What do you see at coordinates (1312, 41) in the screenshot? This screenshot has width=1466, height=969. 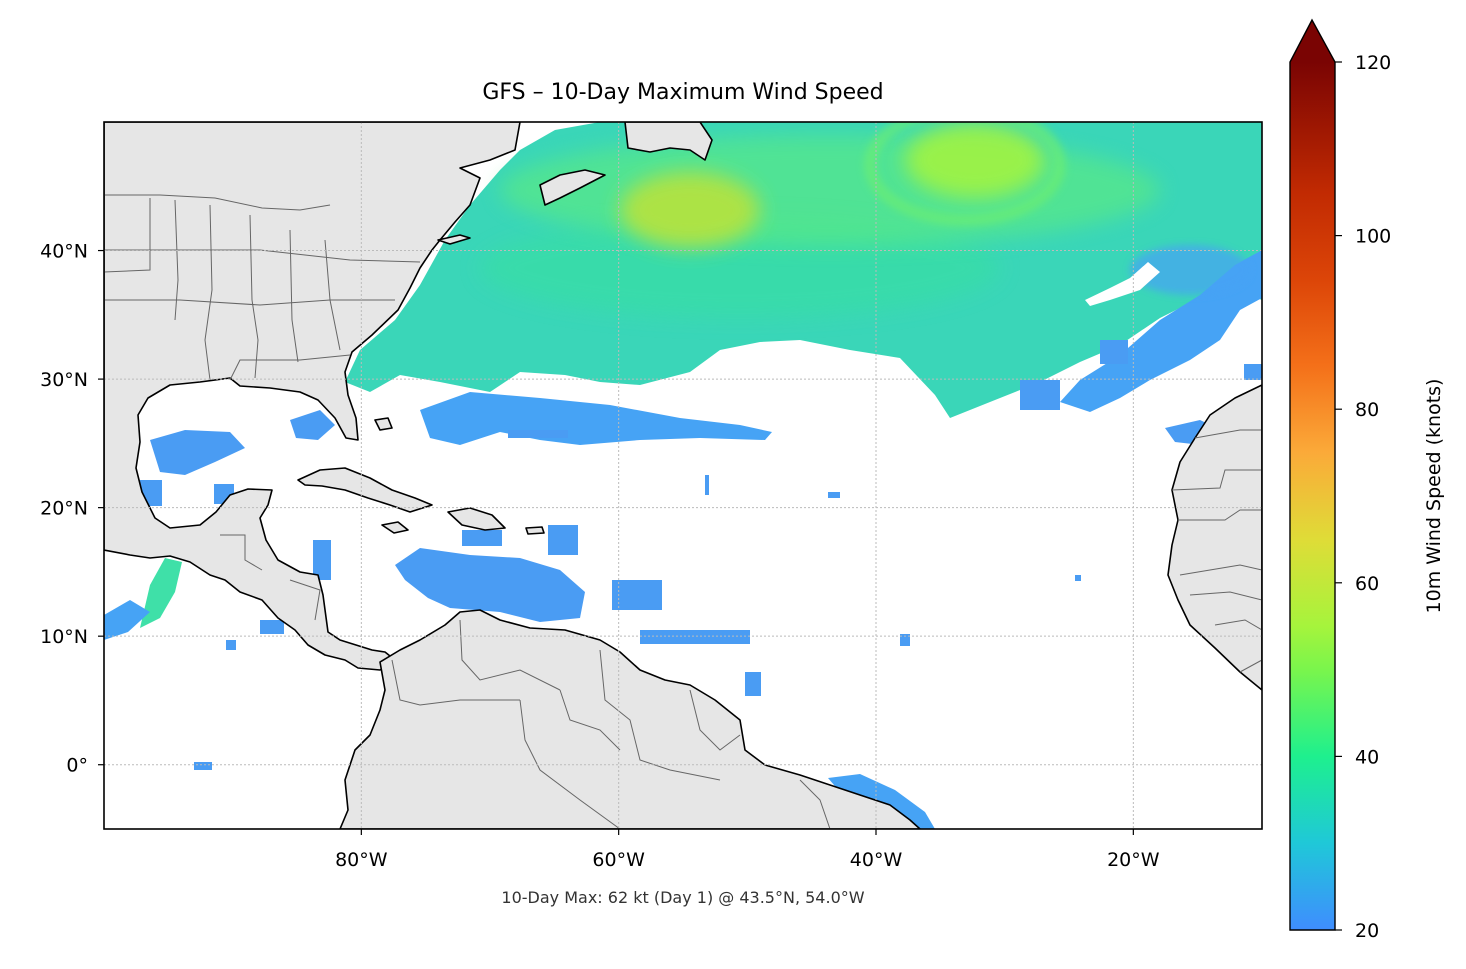 I see `colorbar-extend-arrow` at bounding box center [1312, 41].